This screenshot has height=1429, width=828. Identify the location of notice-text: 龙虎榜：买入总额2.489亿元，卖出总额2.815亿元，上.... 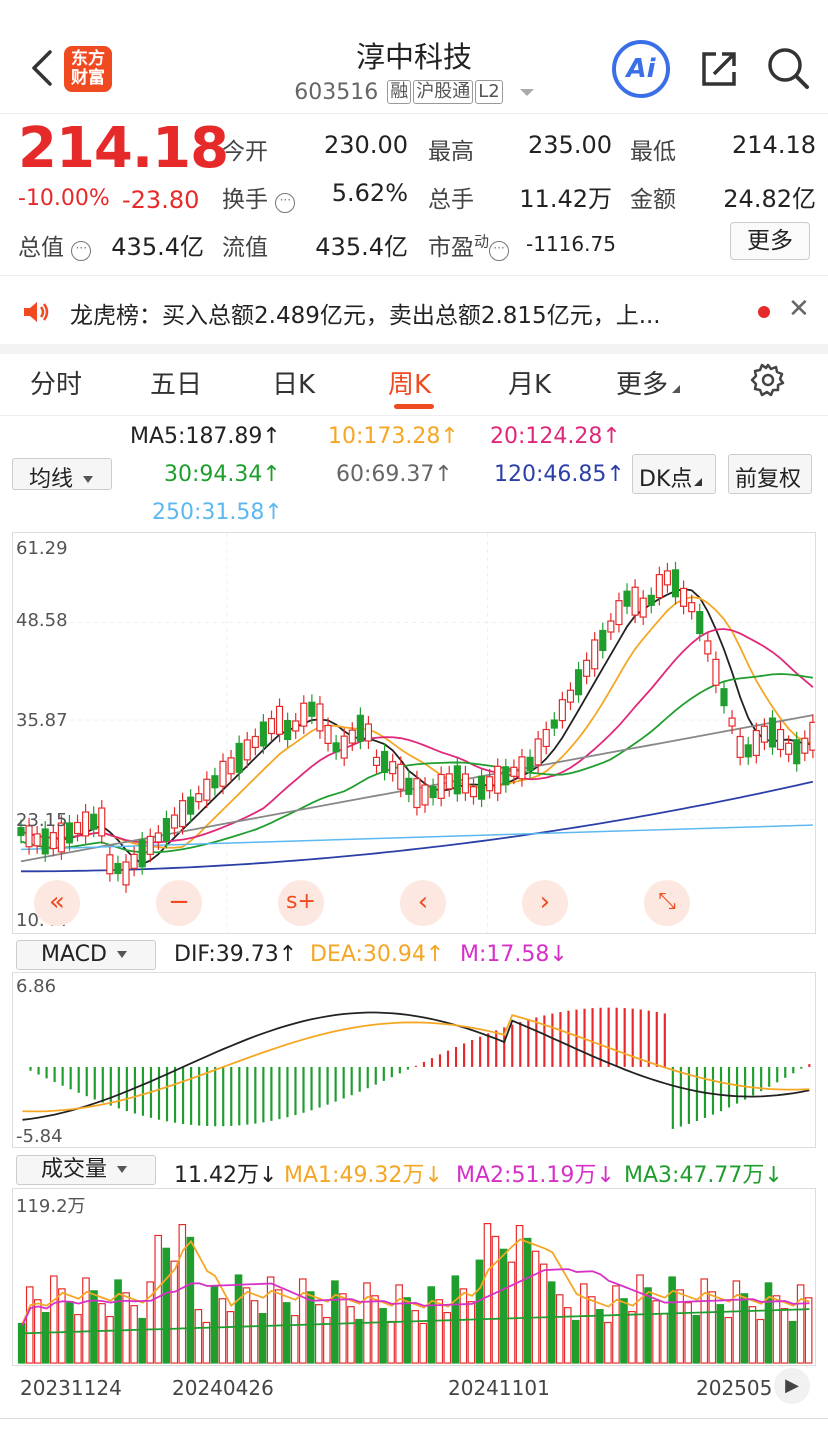
(365, 316).